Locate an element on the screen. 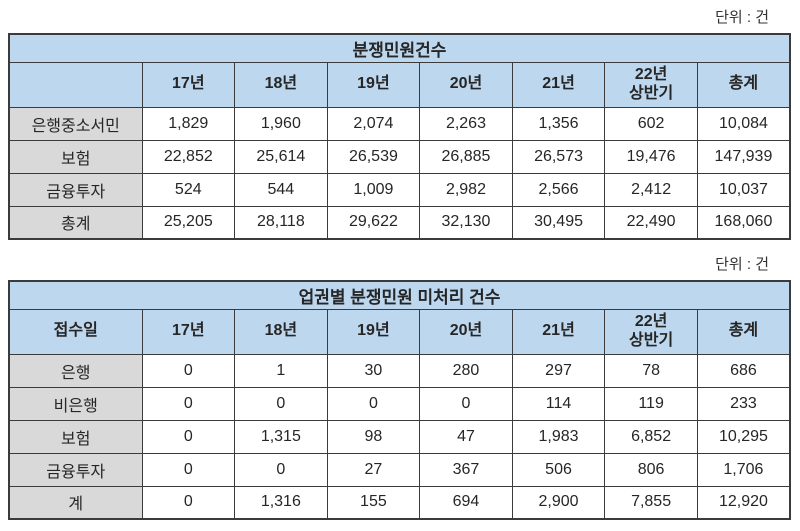 The height and width of the screenshot is (531, 800). row-label: 은행 is located at coordinates (75, 370).